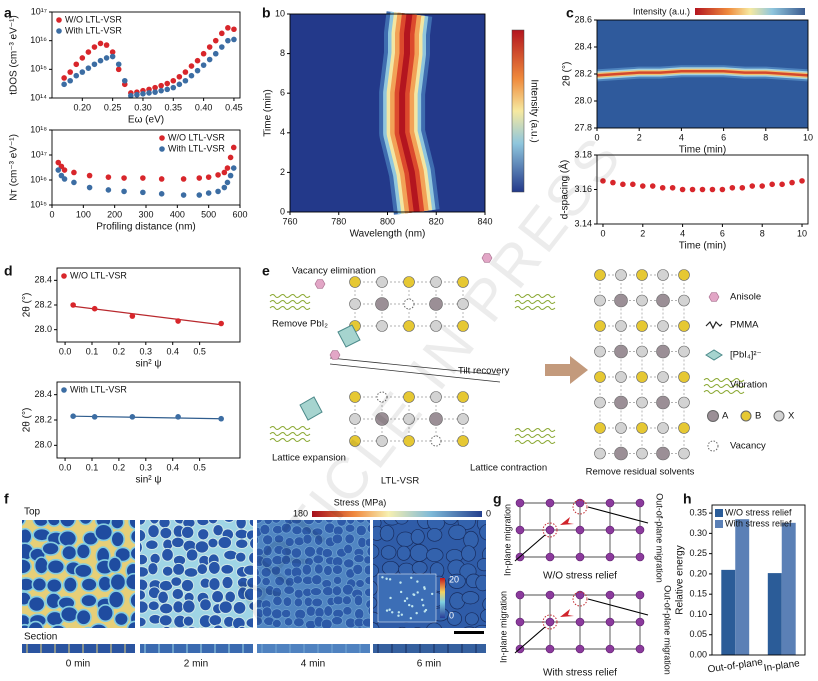 The height and width of the screenshot is (681, 818). I want to click on y-tick-label: 6, so click(282, 93).